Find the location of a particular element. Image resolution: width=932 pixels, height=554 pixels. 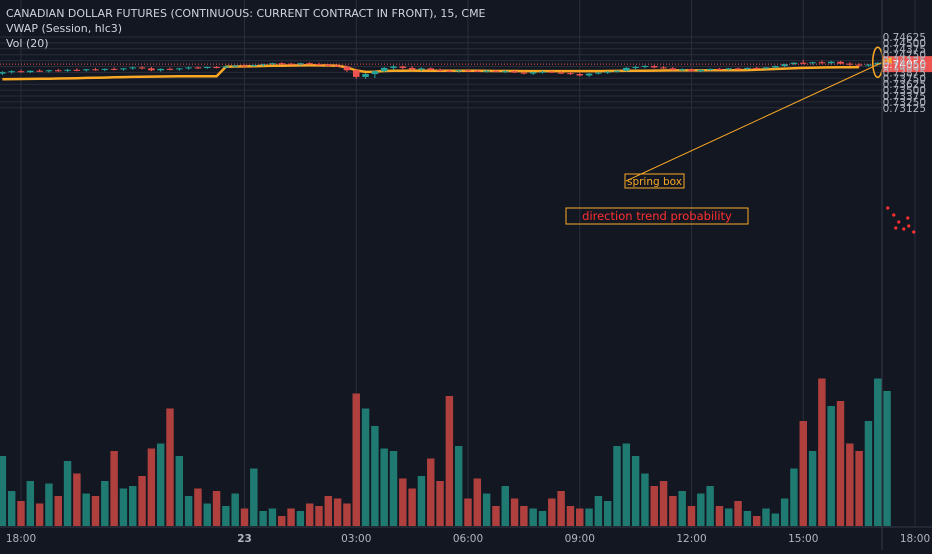

x-tick-label: 06:00 is located at coordinates (468, 539).